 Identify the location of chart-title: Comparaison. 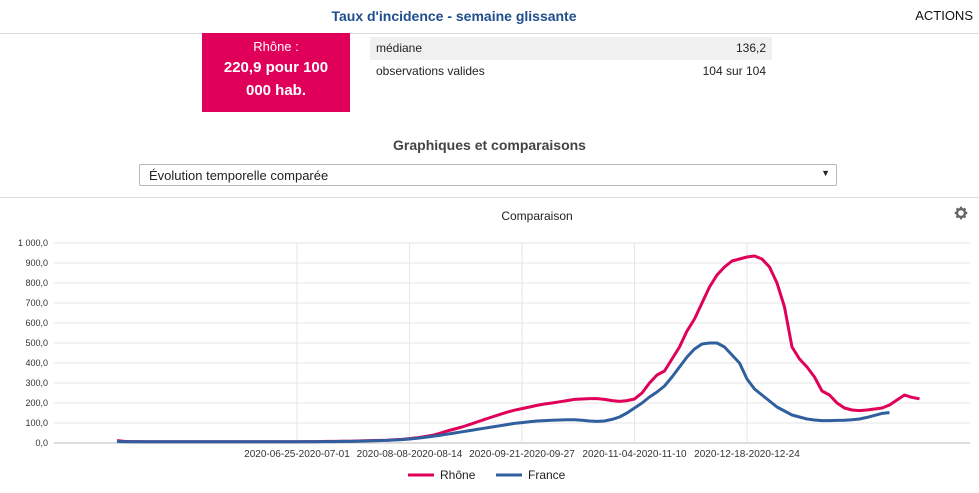
(536, 216).